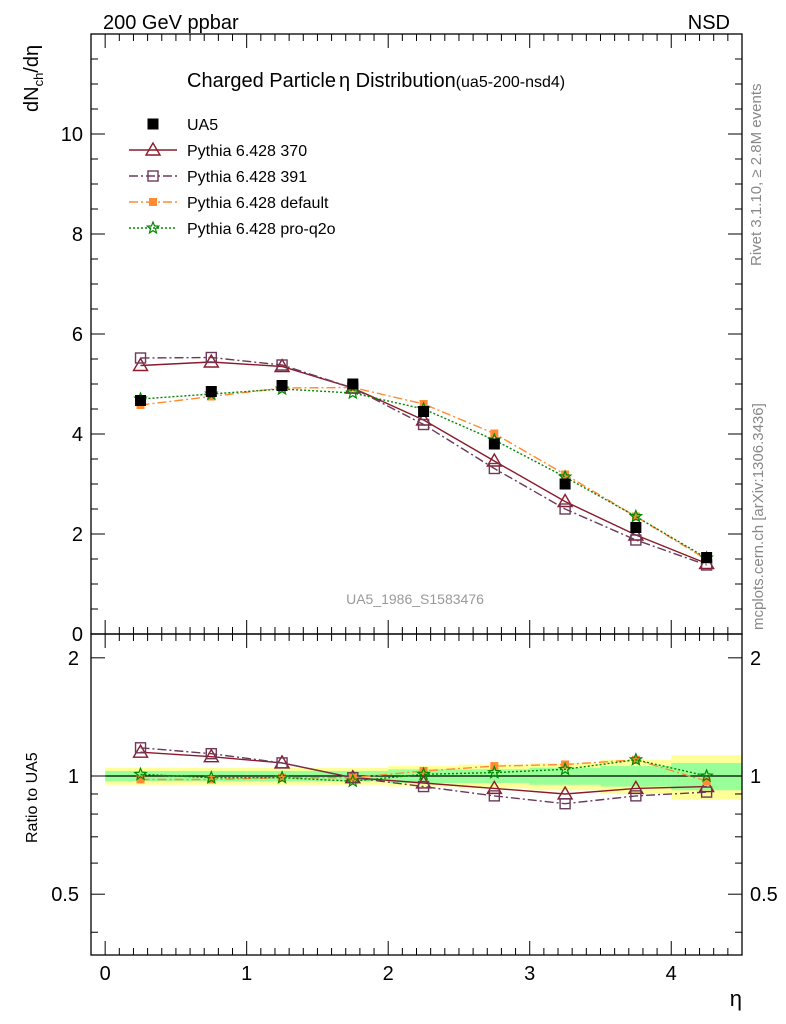  What do you see at coordinates (65, 895) in the screenshot?
I see `y-tick-label-bottom-left: 0.5` at bounding box center [65, 895].